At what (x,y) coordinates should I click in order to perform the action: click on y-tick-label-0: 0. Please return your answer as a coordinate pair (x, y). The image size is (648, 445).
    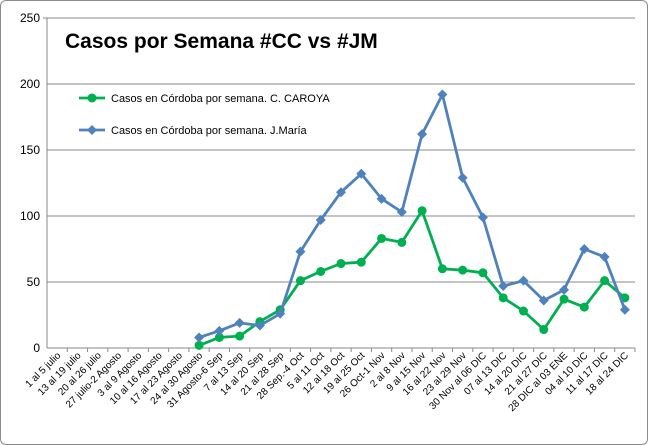
    Looking at the image, I should click on (36, 348).